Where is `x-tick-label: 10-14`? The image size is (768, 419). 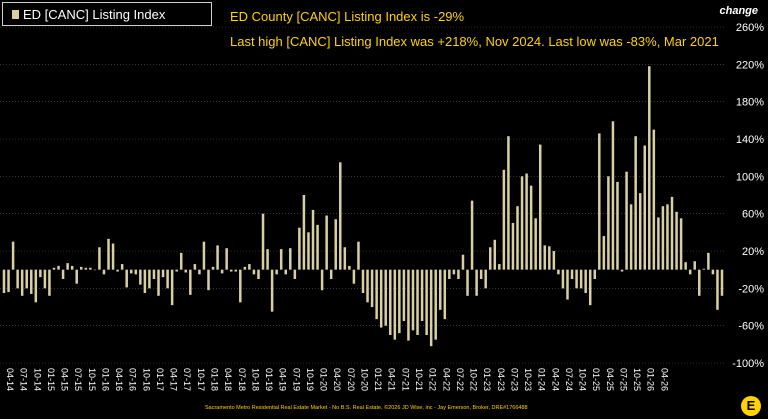 x-tick-label: 10-14 is located at coordinates (37, 379).